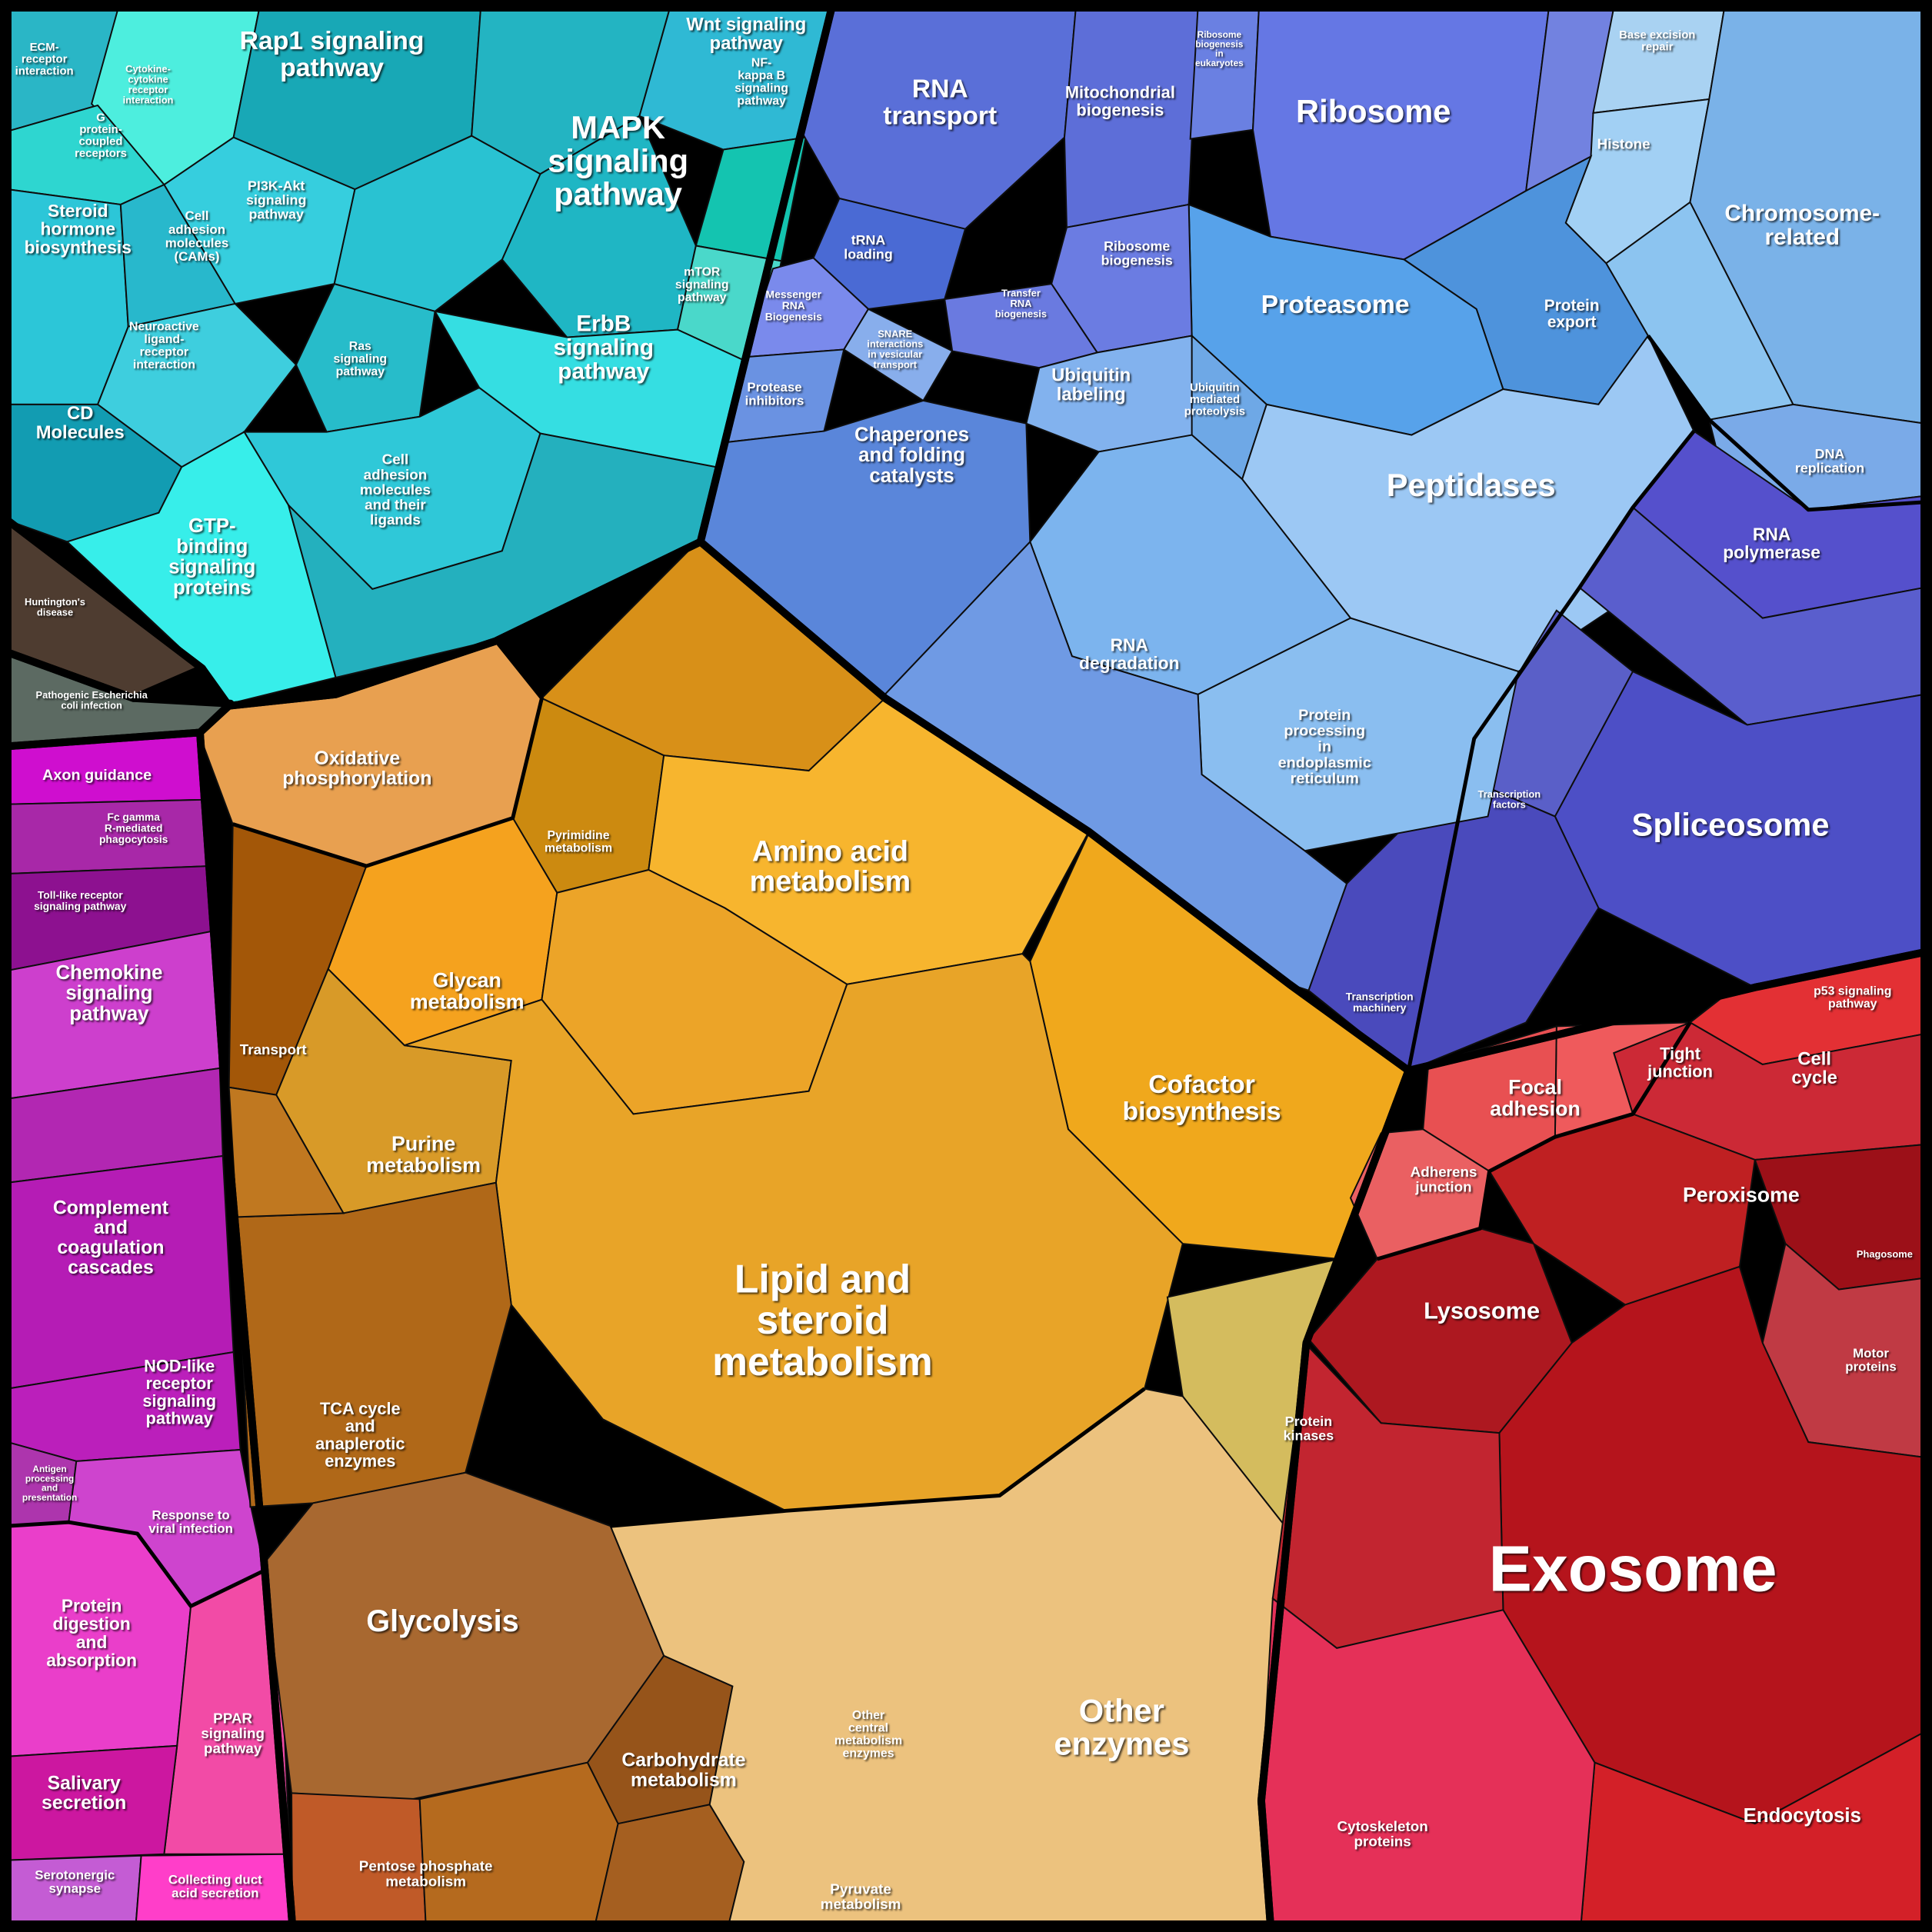 The height and width of the screenshot is (1932, 1932). Describe the element at coordinates (822, 1320) in the screenshot. I see `label-lipid-and-steroid-metabolism: Lipid and steroid metabolism` at that location.